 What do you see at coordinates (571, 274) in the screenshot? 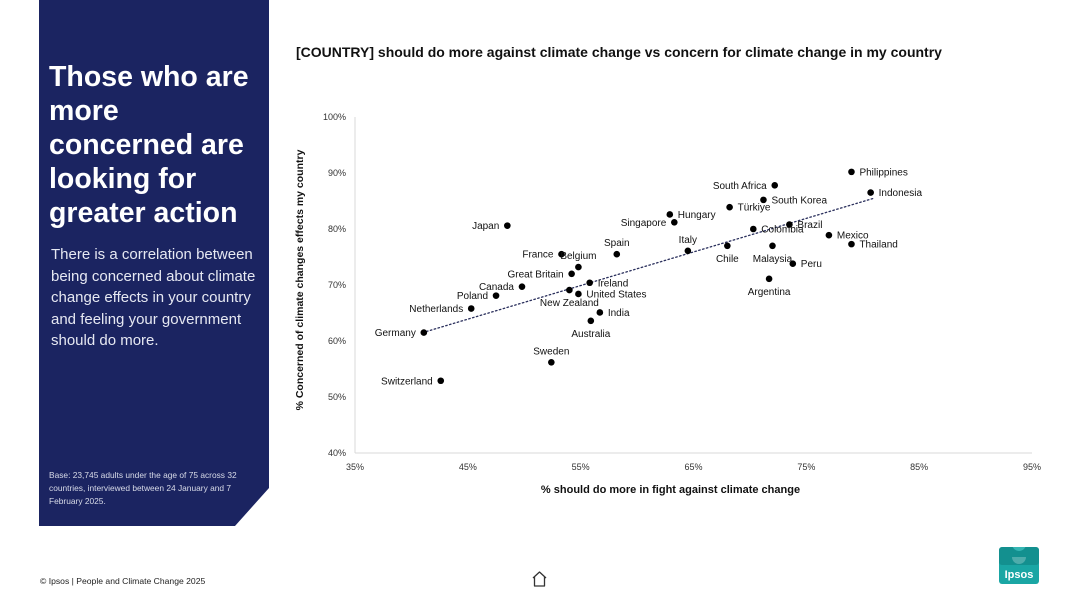
I see `point-great-britain` at bounding box center [571, 274].